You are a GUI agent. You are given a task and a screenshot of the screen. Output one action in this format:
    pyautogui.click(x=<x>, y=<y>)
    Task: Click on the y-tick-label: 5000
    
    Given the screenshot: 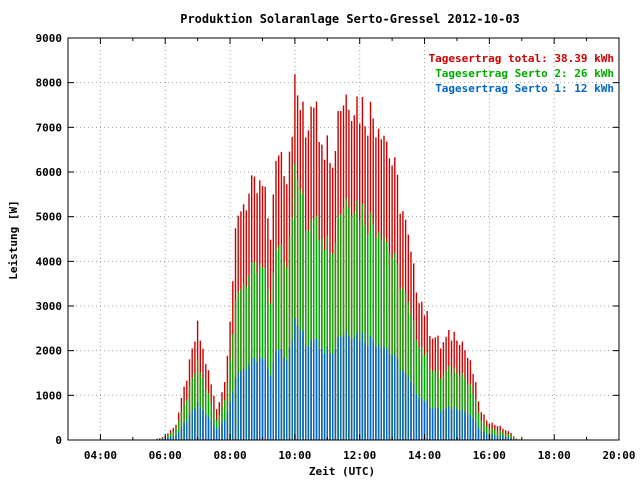 What is the action you would take?
    pyautogui.click(x=49, y=217)
    